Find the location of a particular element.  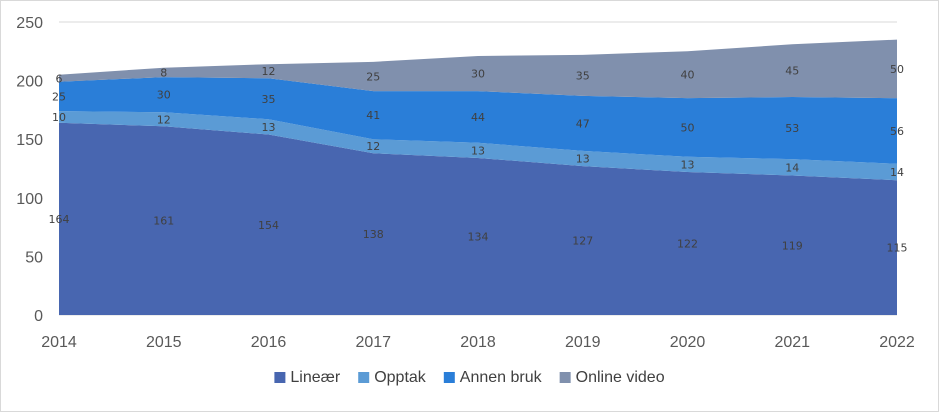

legend-item: Lineær is located at coordinates (307, 377).